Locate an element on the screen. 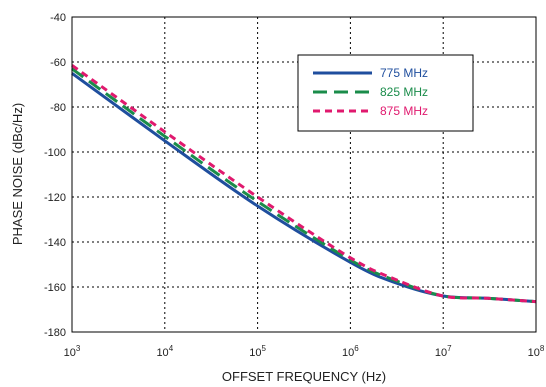 This screenshot has width=546, height=387. x-axis-label: OFFSET FREQUENCY (Hz) is located at coordinates (304, 376).